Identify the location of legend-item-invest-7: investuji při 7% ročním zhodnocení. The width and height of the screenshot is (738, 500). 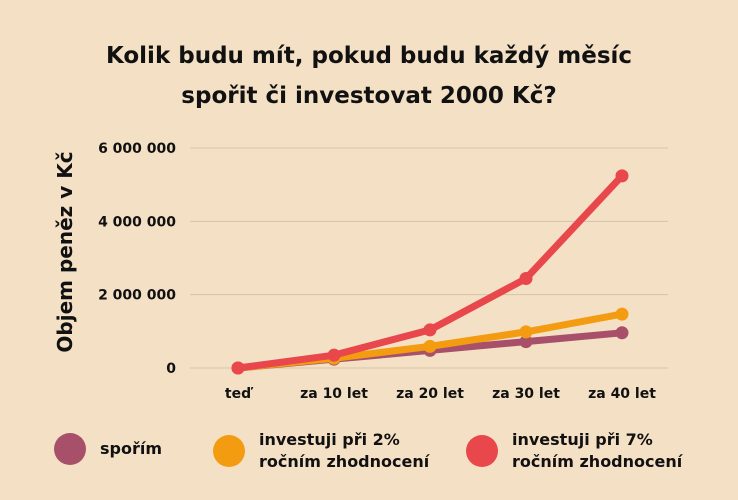
(574, 451).